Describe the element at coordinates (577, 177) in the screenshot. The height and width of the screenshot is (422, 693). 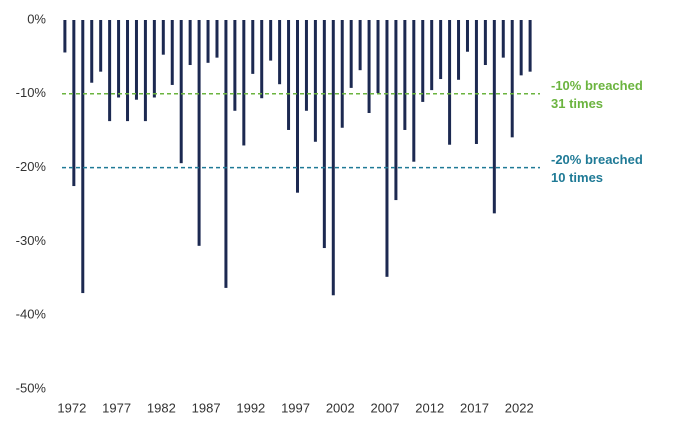
I see `reference-label: 10 times` at that location.